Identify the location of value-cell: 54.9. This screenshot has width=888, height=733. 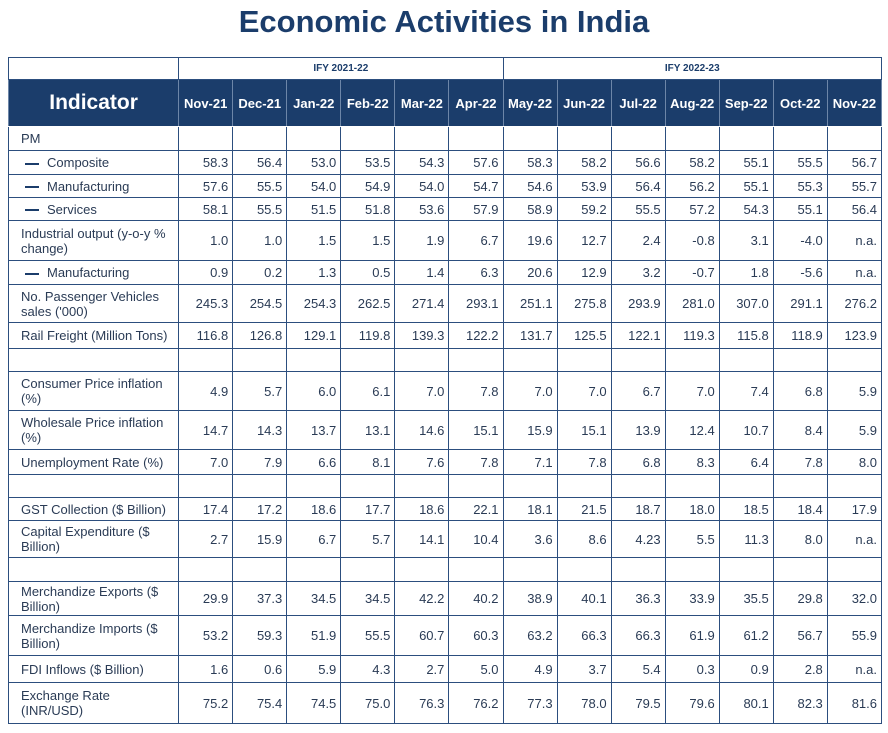
(368, 186).